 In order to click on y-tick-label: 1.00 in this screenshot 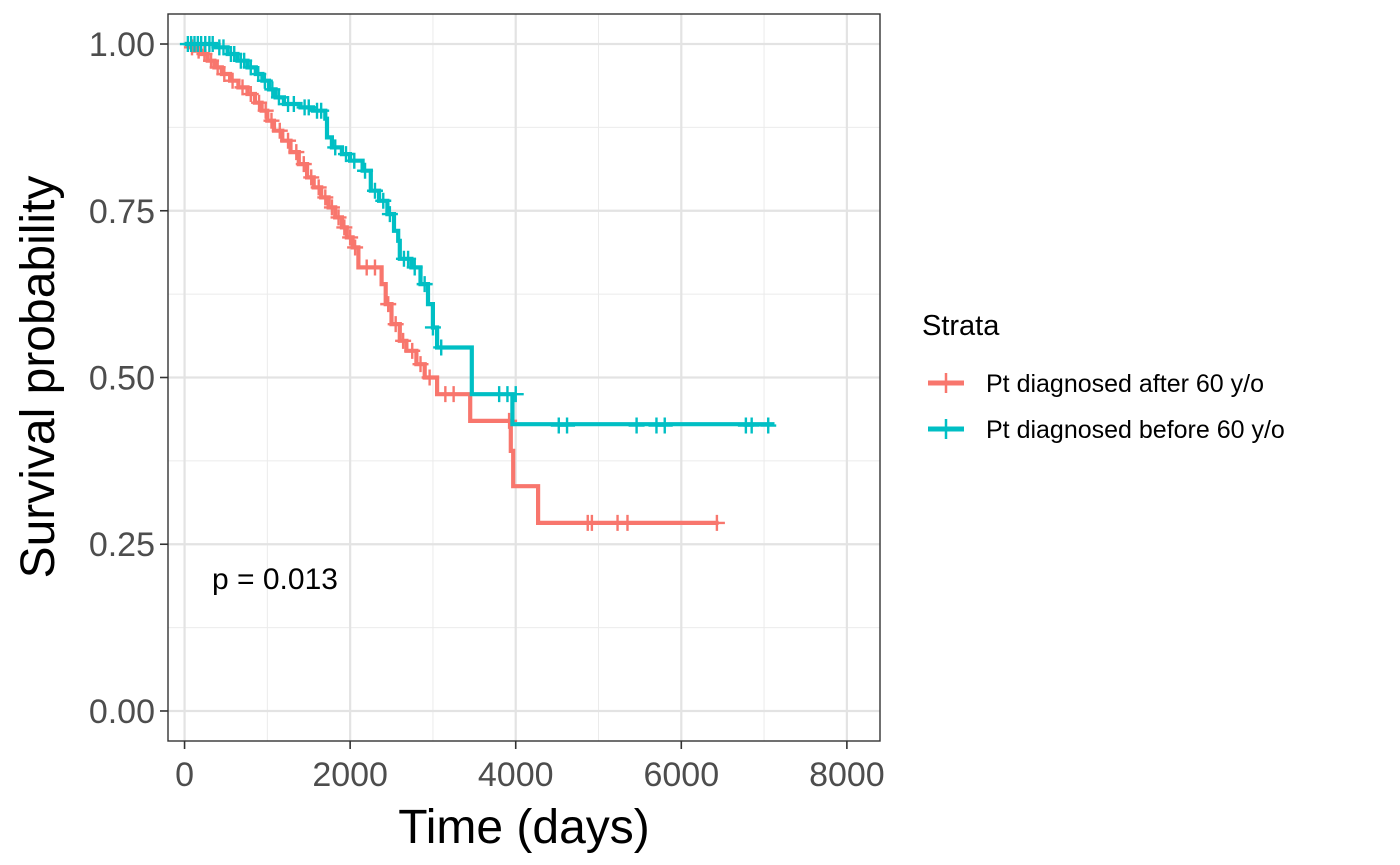, I will do `click(122, 45)`.